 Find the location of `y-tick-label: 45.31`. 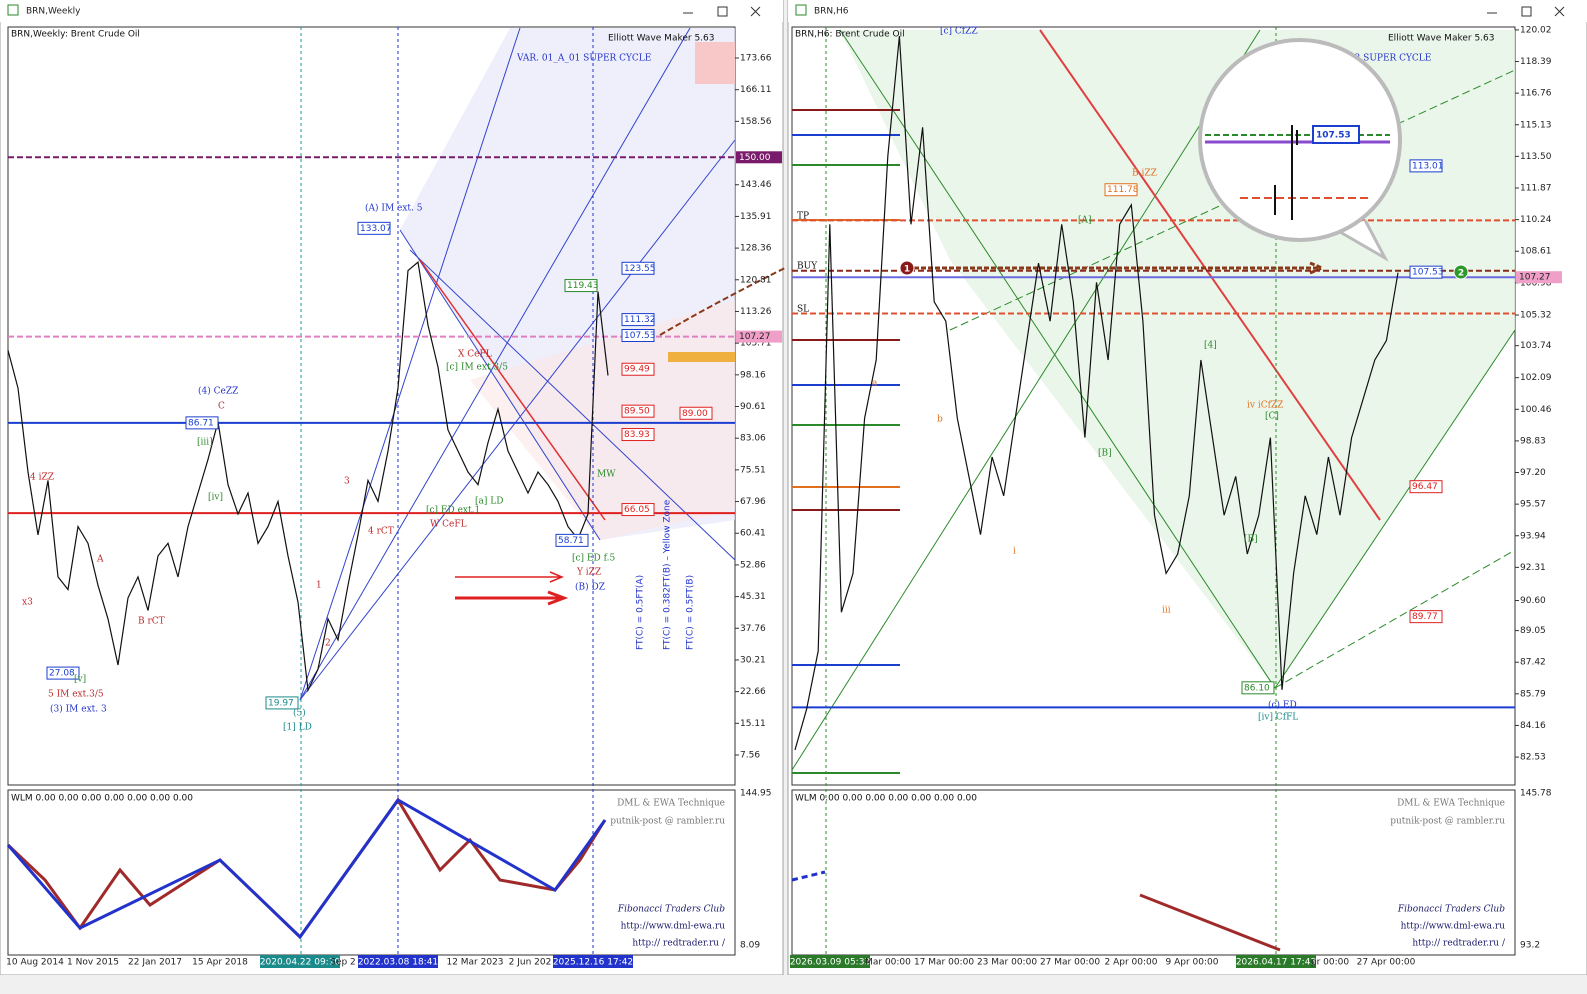

y-tick-label: 45.31 is located at coordinates (753, 597).